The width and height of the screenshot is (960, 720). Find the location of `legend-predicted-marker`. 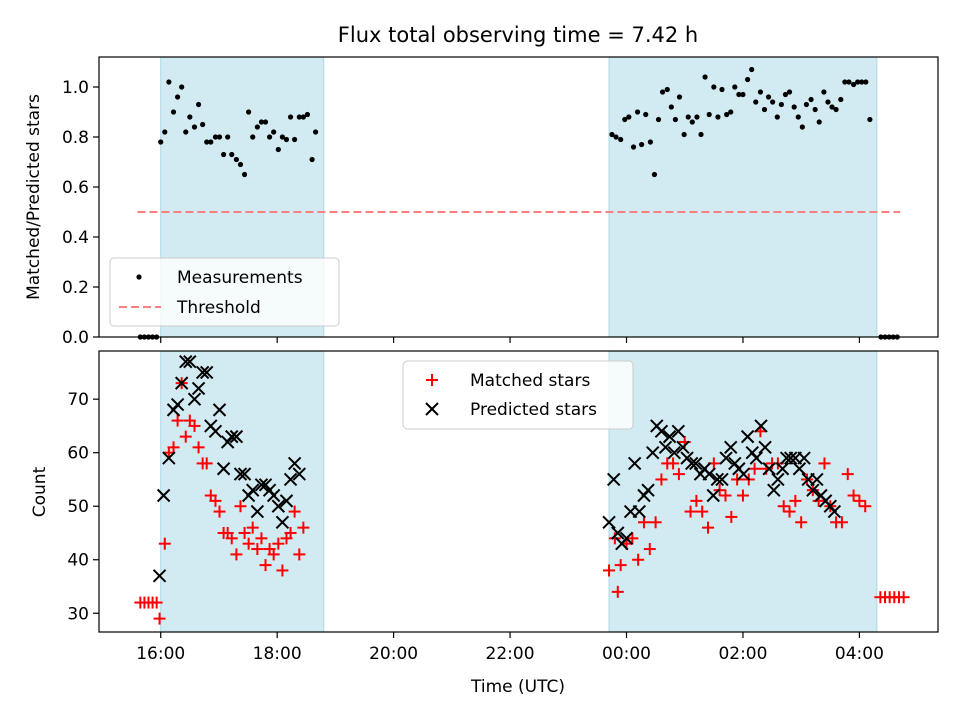

legend-predicted-marker is located at coordinates (432, 409).